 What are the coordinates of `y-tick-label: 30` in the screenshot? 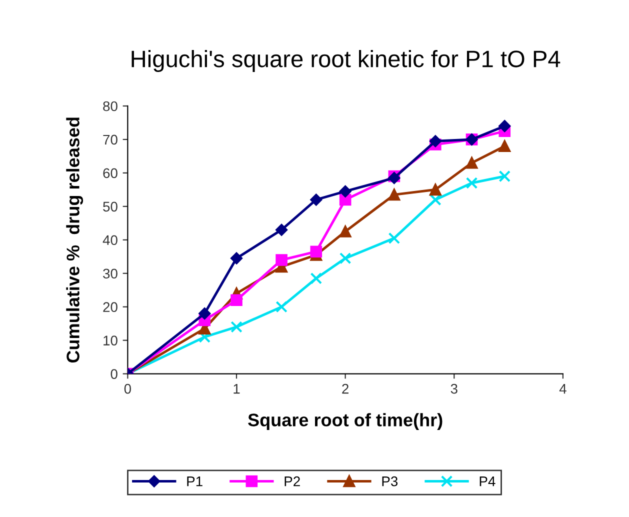 It's located at (110, 273).